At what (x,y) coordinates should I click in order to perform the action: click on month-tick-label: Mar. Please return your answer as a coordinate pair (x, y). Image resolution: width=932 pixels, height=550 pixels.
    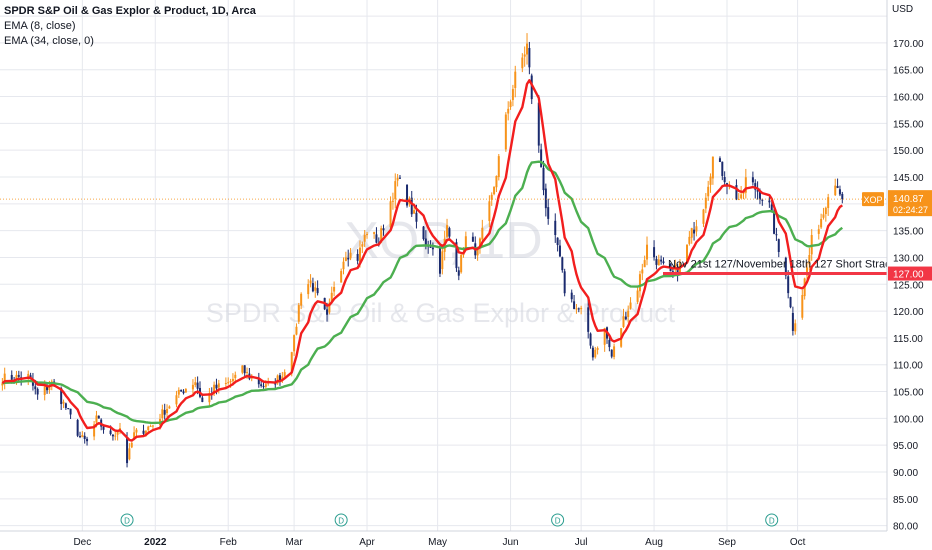
    Looking at the image, I should click on (294, 542).